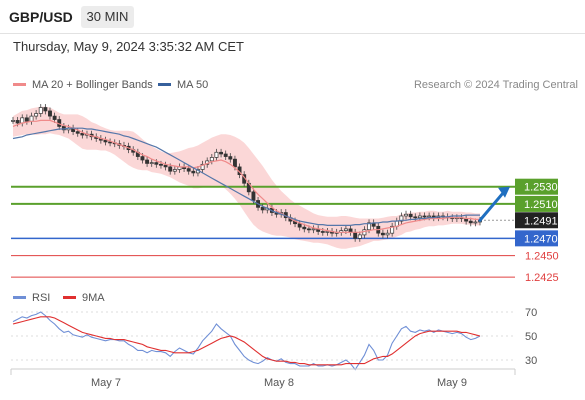  I want to click on projection-arrow, so click(492, 205).